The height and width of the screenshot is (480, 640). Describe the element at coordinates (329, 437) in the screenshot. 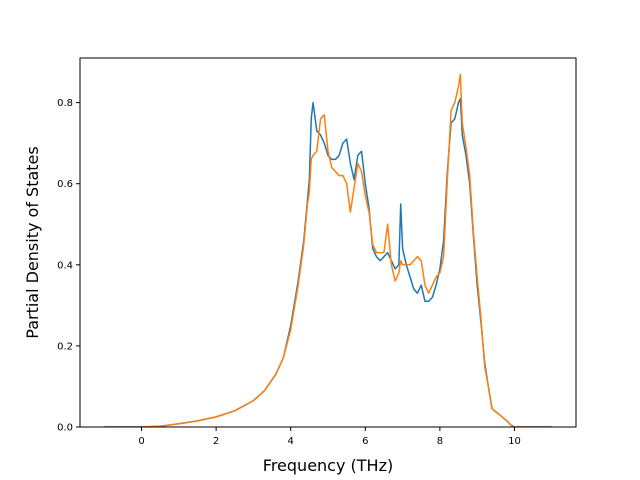

I see `x-axis-ticks: 0 2 4 6 8 10` at that location.